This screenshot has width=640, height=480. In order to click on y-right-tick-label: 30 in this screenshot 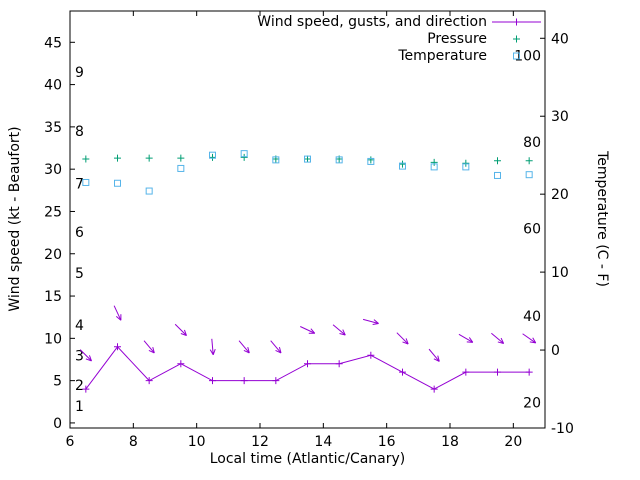, I will do `click(560, 117)`.